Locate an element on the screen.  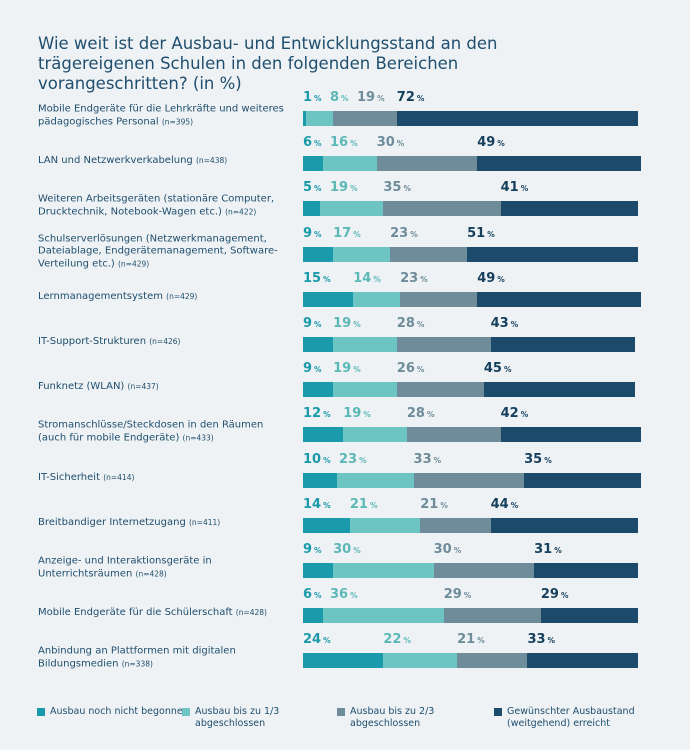
value-number: 6 is located at coordinates (308, 143).